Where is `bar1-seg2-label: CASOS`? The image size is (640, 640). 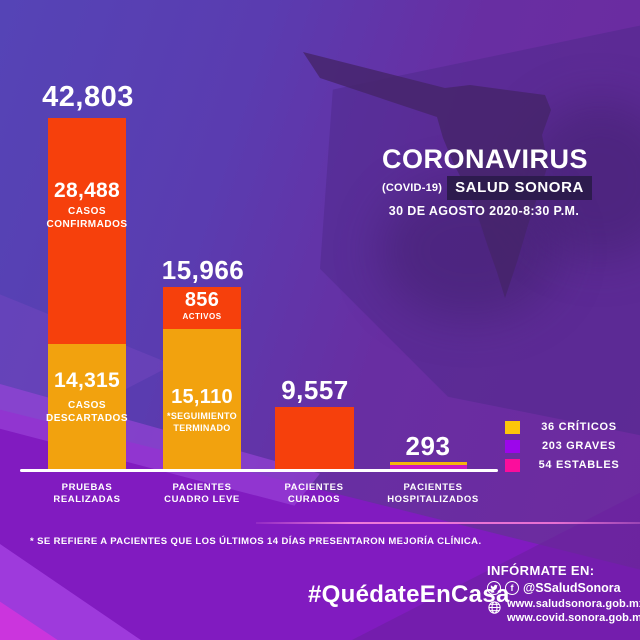 bar1-seg2-label: CASOS is located at coordinates (87, 405).